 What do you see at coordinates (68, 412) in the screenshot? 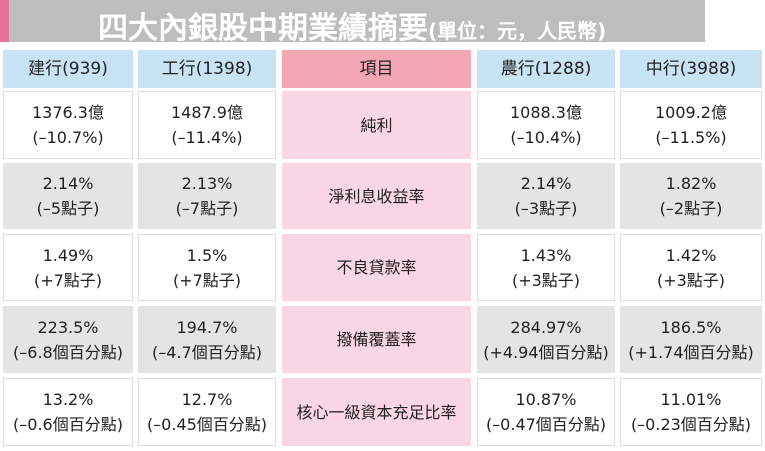
I see `data-cell: 13.2% (–0.6個百分點)` at bounding box center [68, 412].